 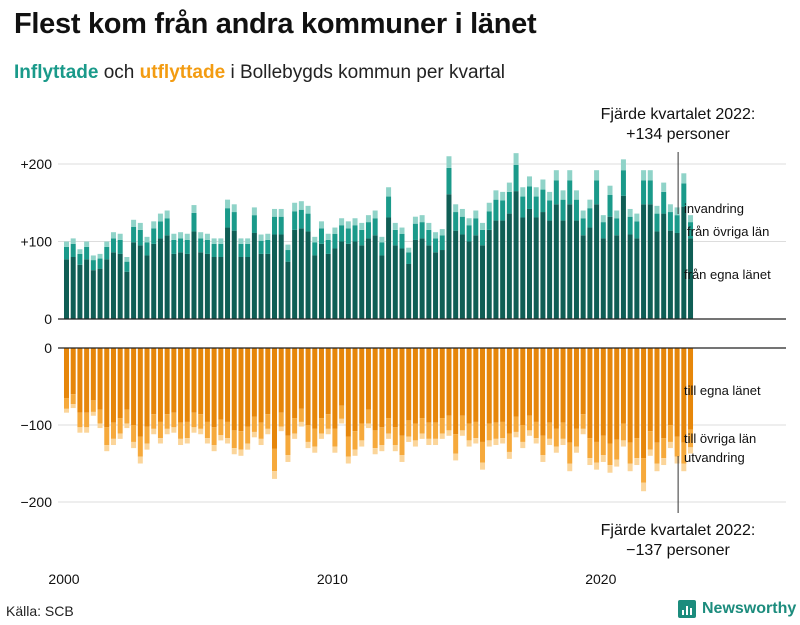 I want to click on bar-in-own-2019Q1, so click(x=576, y=269).